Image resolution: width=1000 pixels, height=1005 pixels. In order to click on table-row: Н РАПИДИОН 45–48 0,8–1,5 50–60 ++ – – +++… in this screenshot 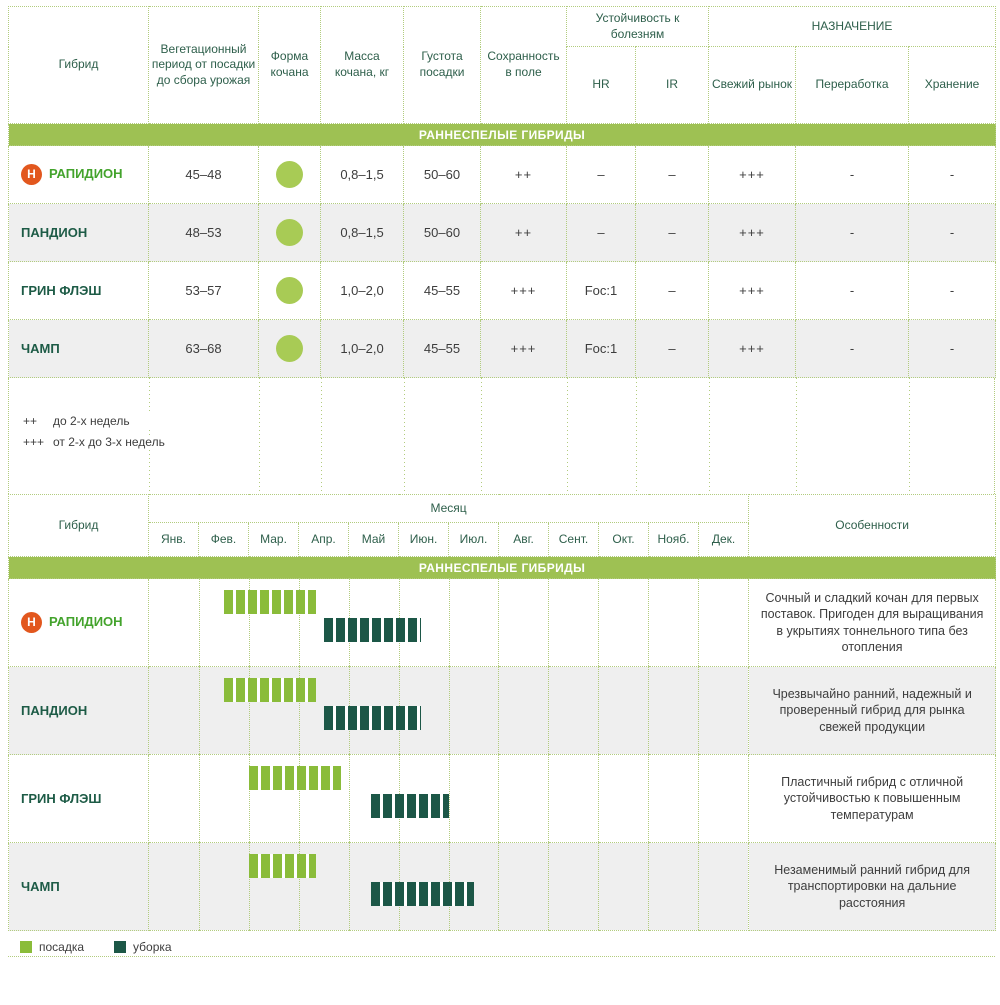, I will do `click(502, 174)`.